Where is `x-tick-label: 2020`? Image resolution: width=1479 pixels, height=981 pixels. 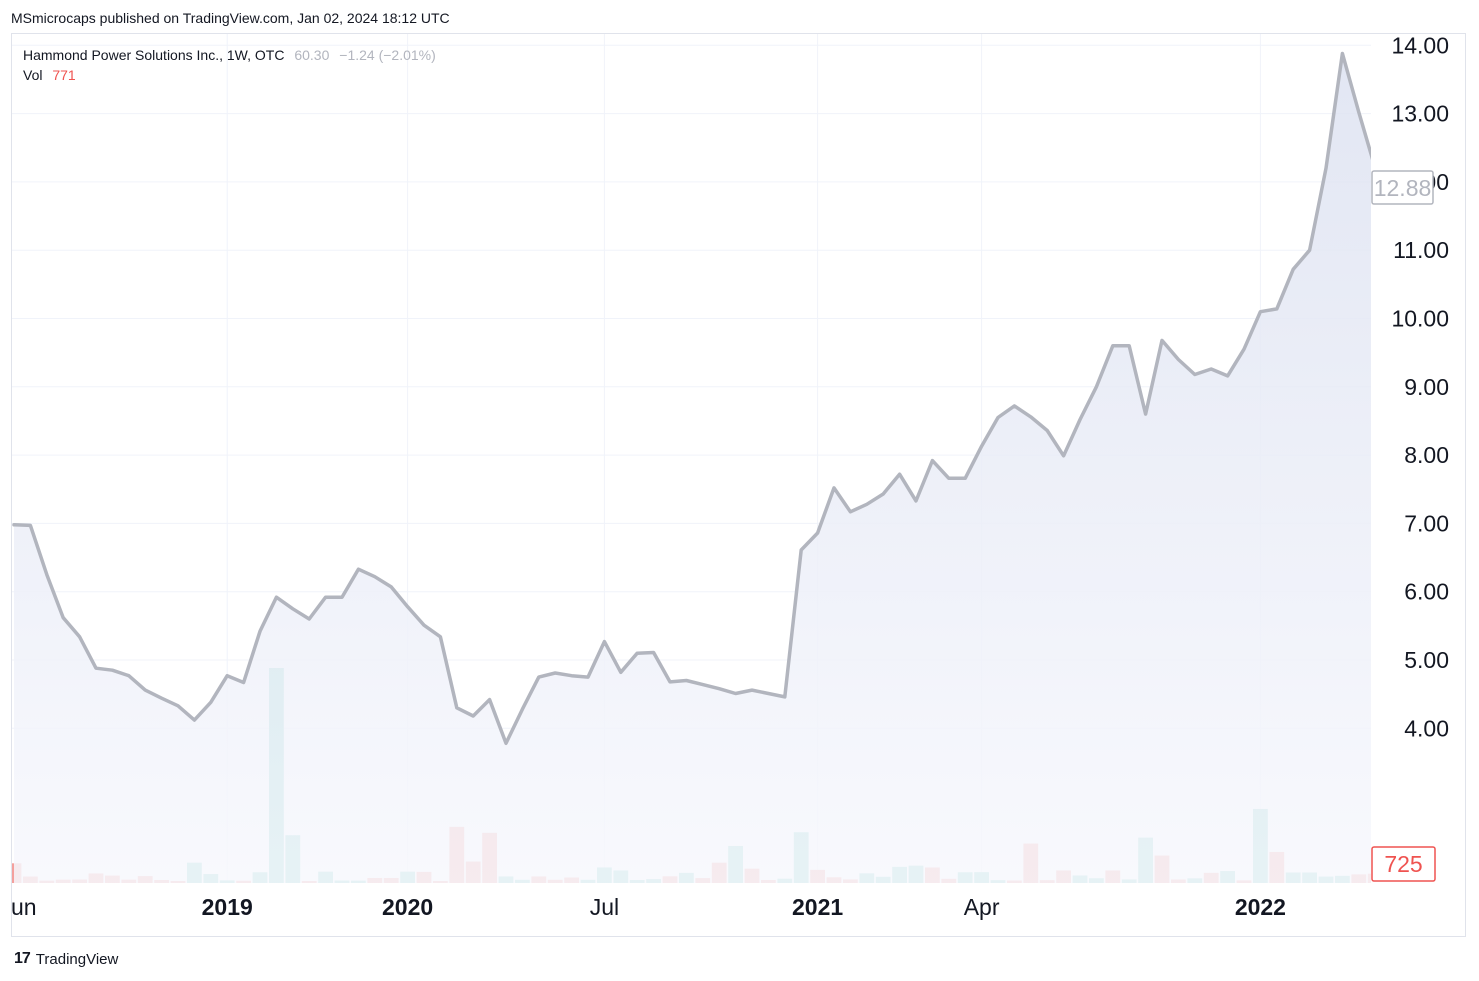
x-tick-label: 2020 is located at coordinates (407, 907).